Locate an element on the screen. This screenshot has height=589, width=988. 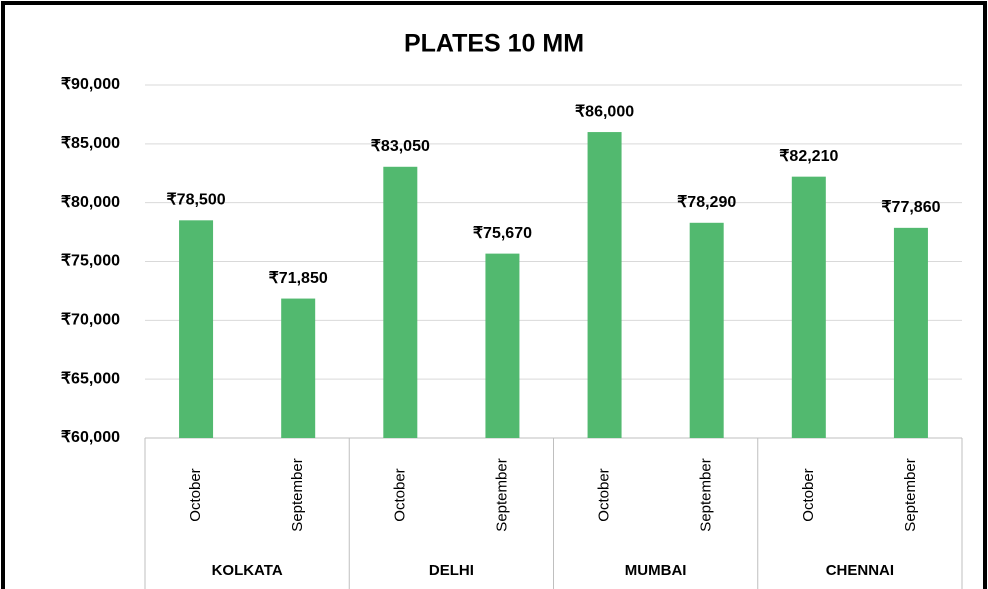
data-label: ₹71,850 is located at coordinates (298, 278).